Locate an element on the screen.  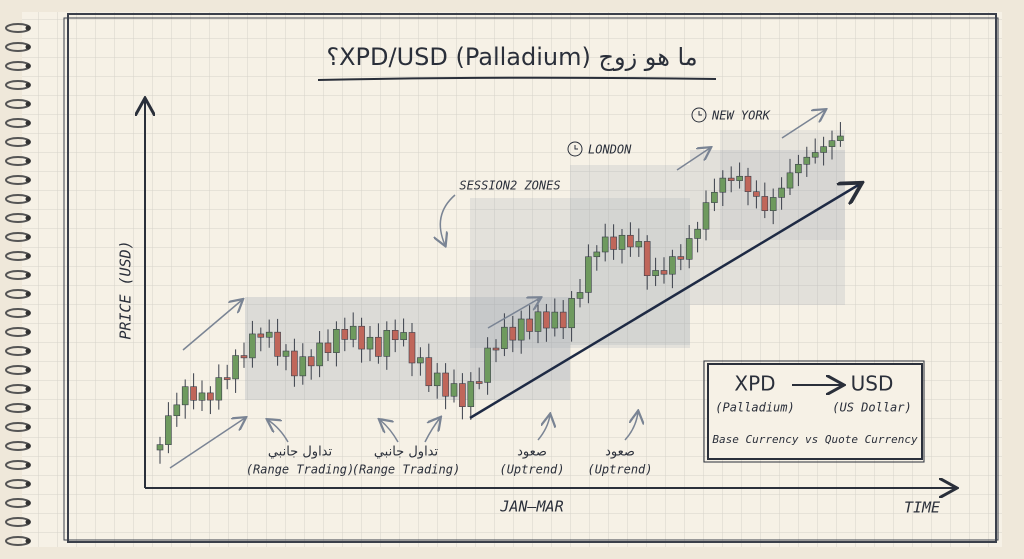
zones-label: SESSION2 ZONES is located at coordinates (509, 186).